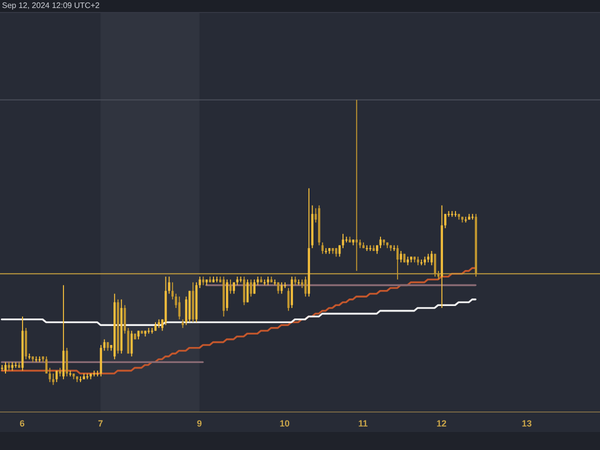 This screenshot has height=450, width=600. What do you see at coordinates (363, 423) in the screenshot?
I see `x-tick-label: 11` at bounding box center [363, 423].